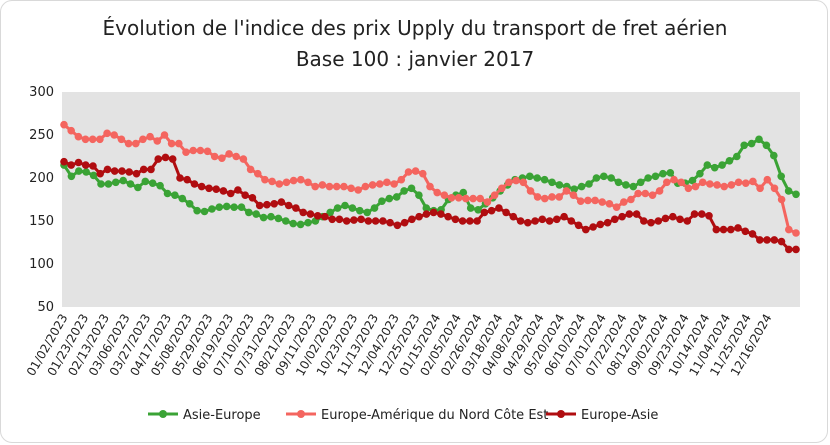  Describe the element at coordinates (41, 135) in the screenshot. I see `y-tick-label: 250` at that location.